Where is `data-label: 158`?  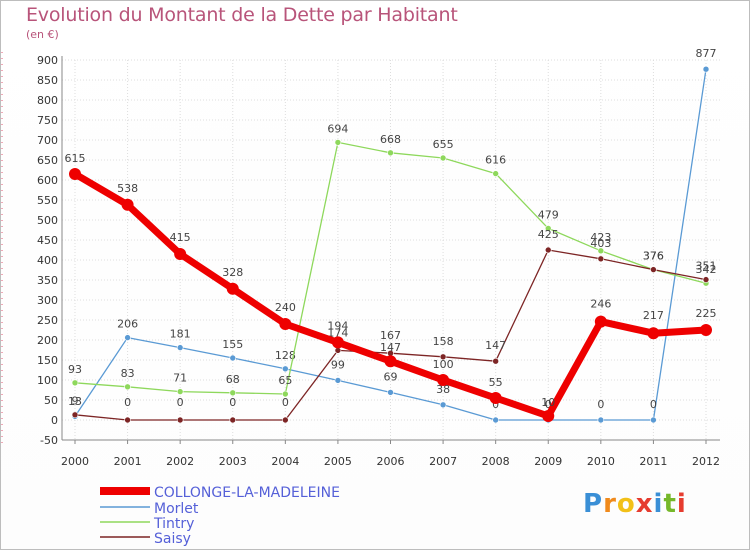
data-label: 158 is located at coordinates (443, 341).